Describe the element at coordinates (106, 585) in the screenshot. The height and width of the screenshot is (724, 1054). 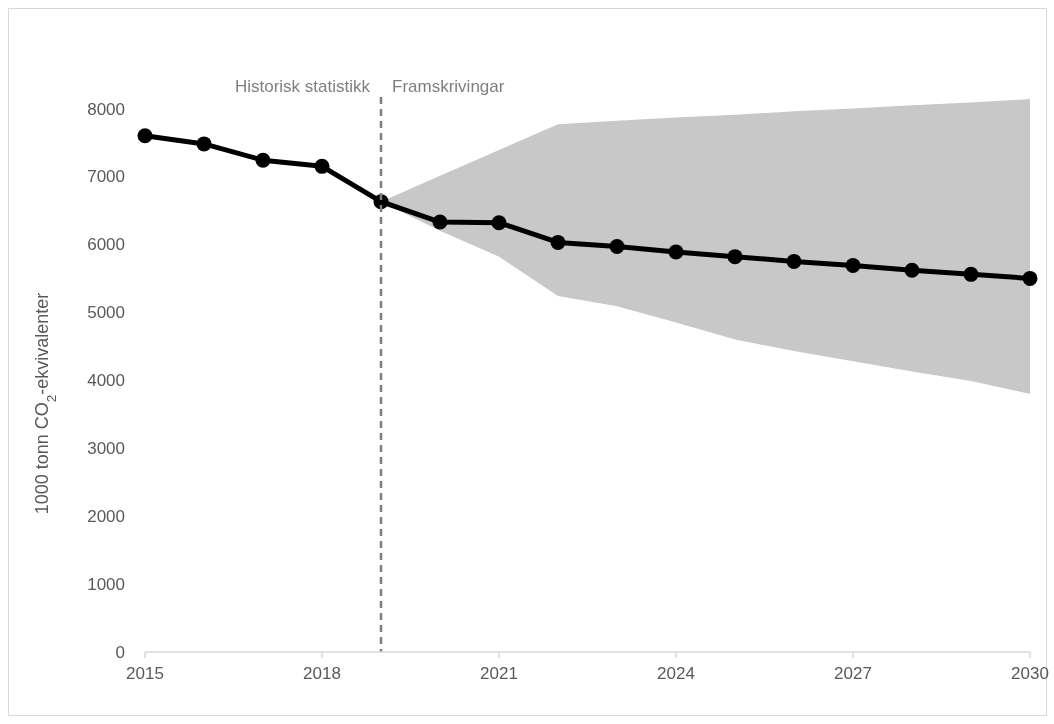
I see `y-tick-label: 1000` at that location.